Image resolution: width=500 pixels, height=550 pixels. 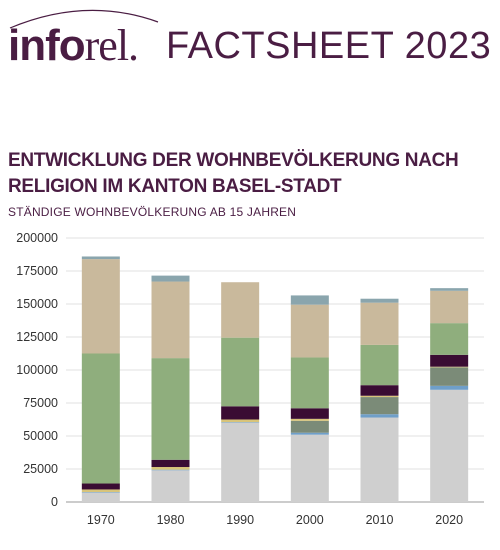 I want to click on y-tick-label: 175000, so click(x=37, y=271).